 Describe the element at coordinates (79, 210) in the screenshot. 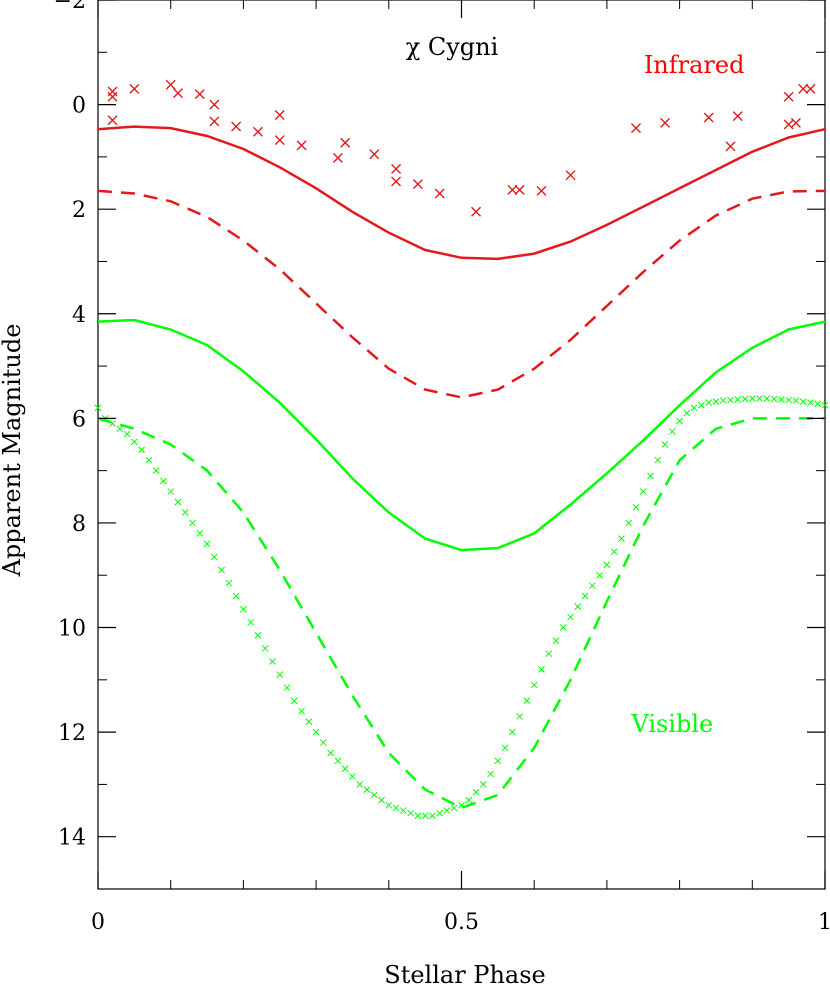

I see `y-tick-label: 2` at that location.